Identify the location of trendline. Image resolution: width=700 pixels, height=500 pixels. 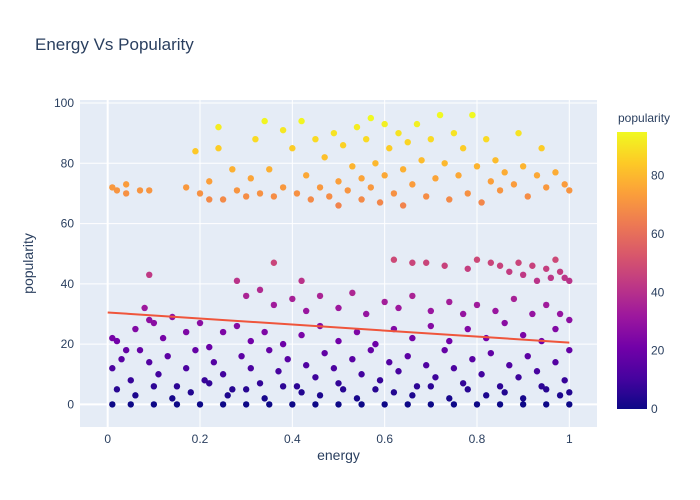
(338, 327).